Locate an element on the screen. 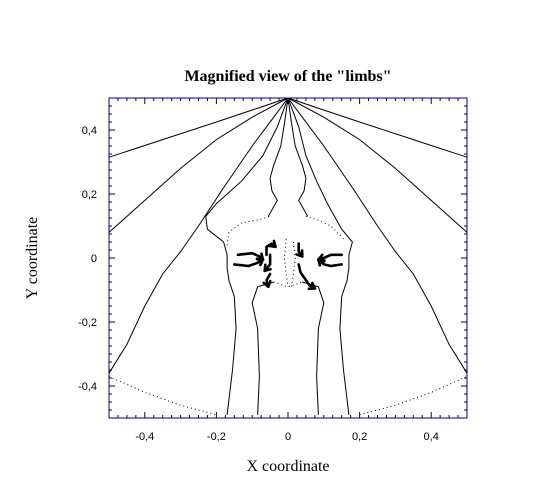 The image size is (540, 483). y-tick-label: 0,4 is located at coordinates (89, 131).